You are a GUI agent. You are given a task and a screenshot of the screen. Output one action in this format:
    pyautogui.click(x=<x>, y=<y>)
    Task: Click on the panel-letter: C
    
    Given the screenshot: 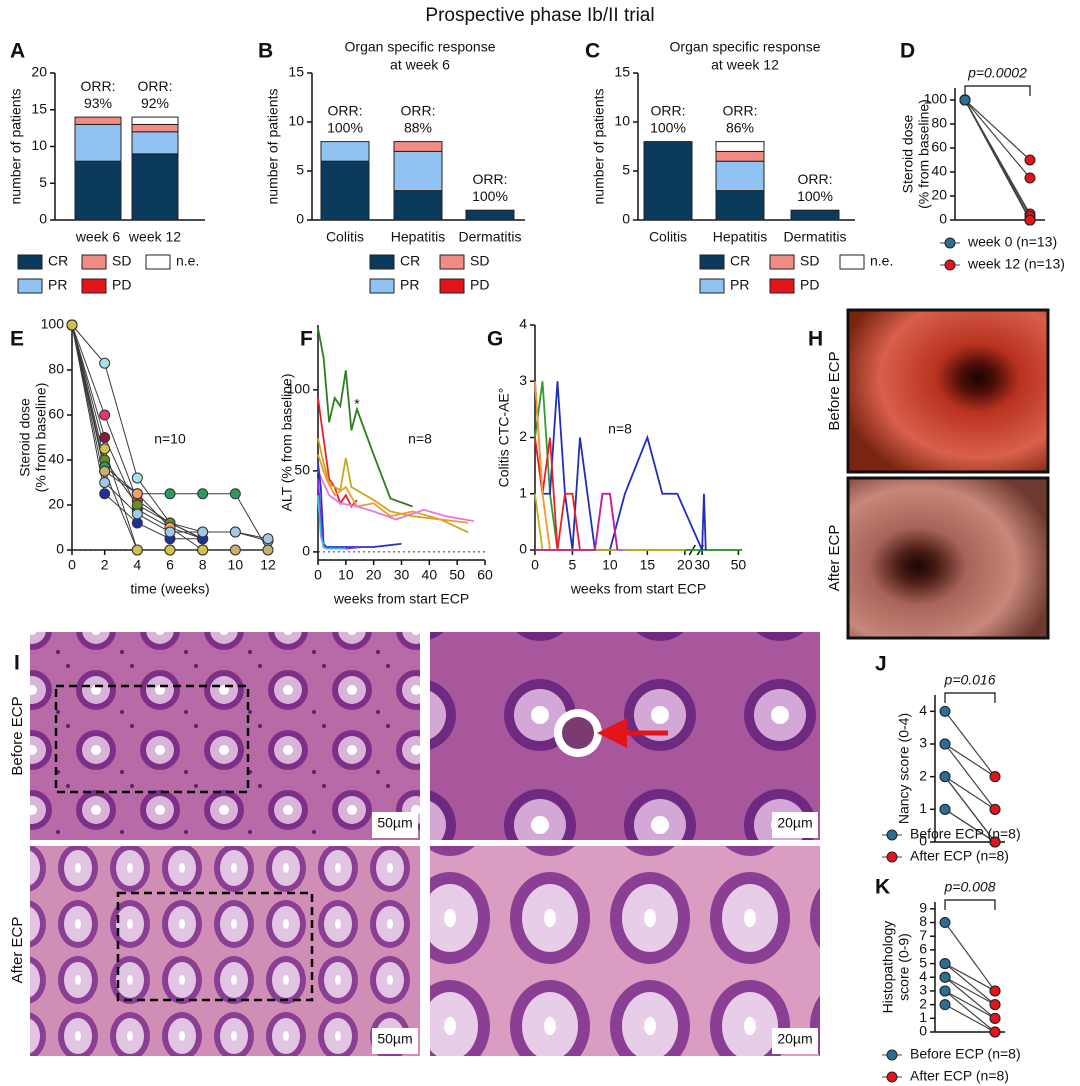 What is the action you would take?
    pyautogui.click(x=592, y=51)
    